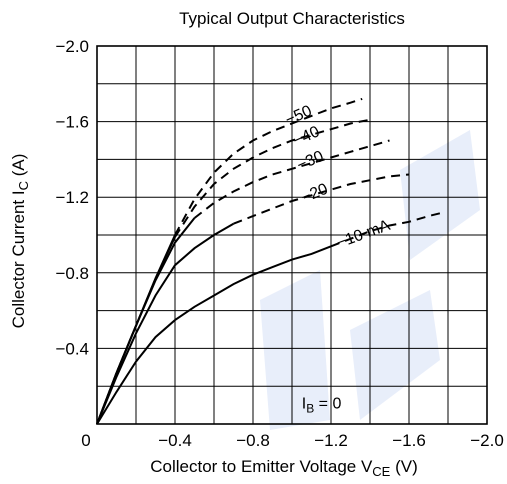  Describe the element at coordinates (72, 348) in the screenshot. I see `y-tick-label: −0.4` at that location.